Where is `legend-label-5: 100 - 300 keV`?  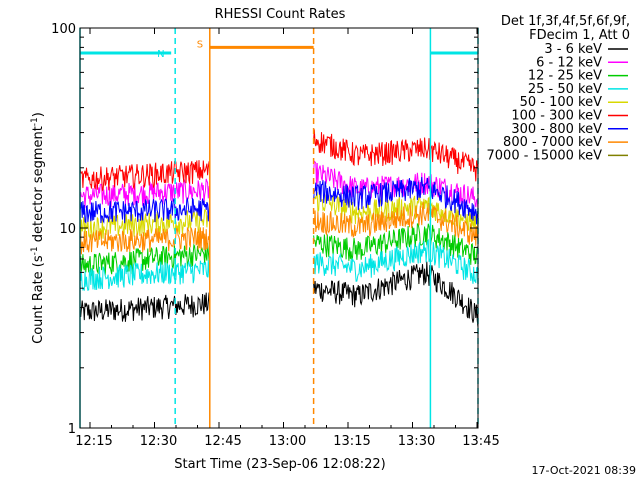 legend-label-5: 100 - 300 keV is located at coordinates (556, 116).